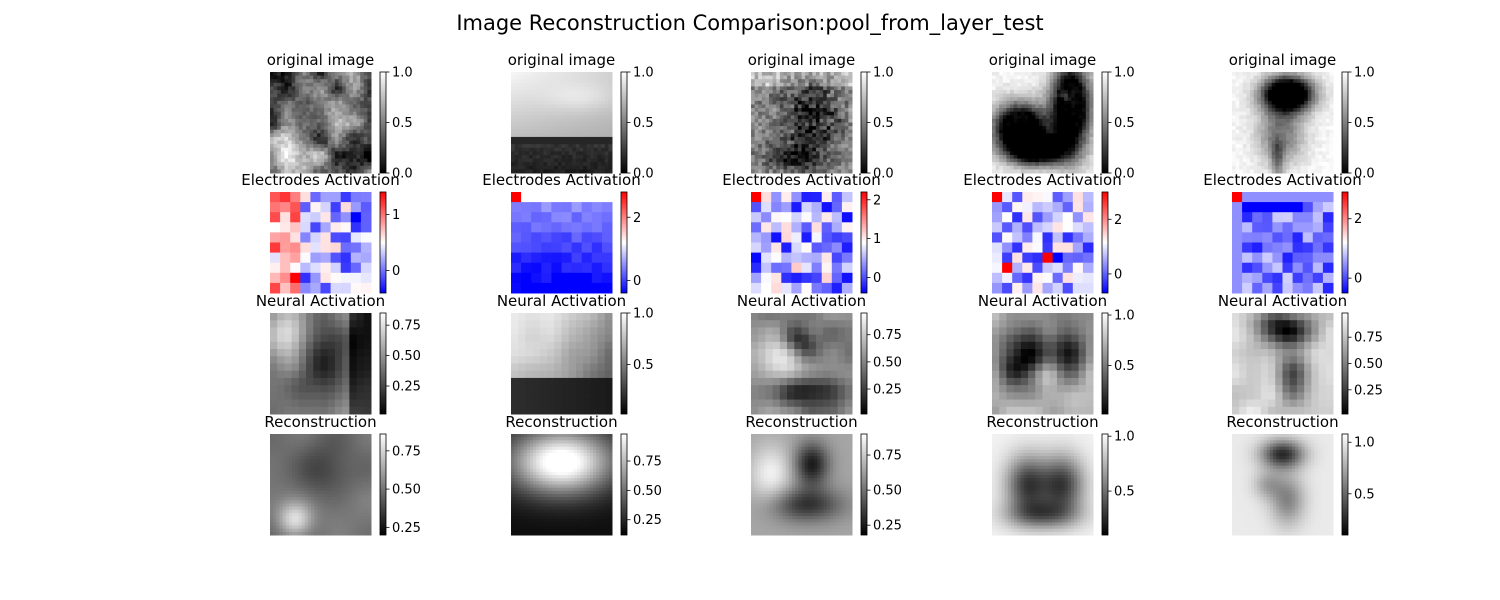 This screenshot has height=600, width=1500. I want to click on panel-r1-c1: original image 0.0 0.5 1.0, so click(340, 116).